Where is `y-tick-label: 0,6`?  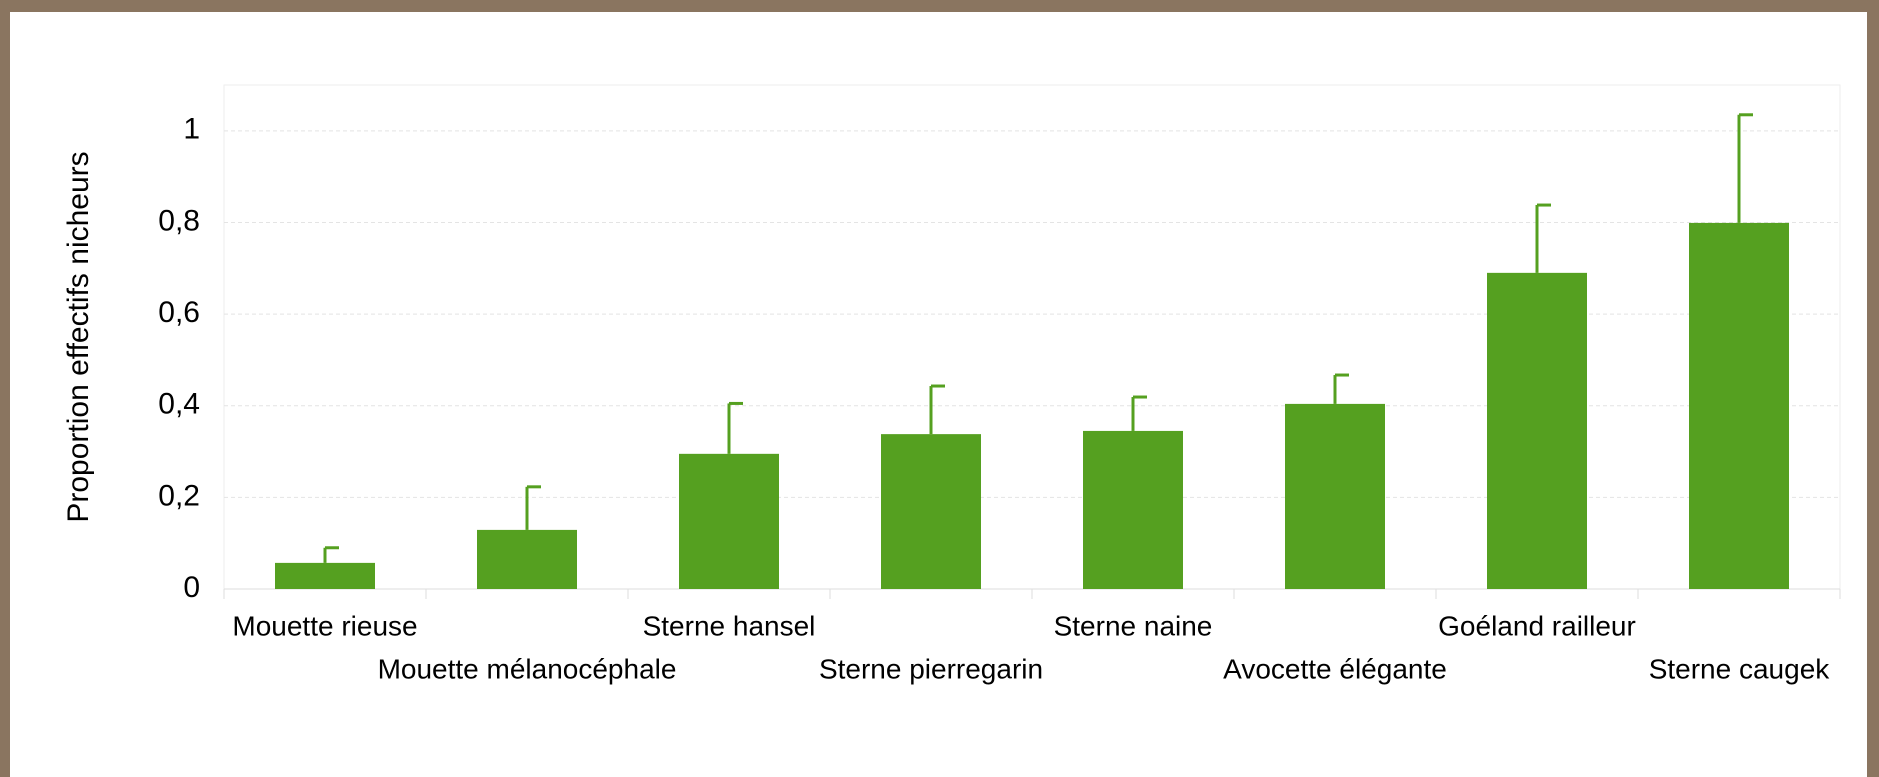
y-tick-label: 0,6 is located at coordinates (179, 312).